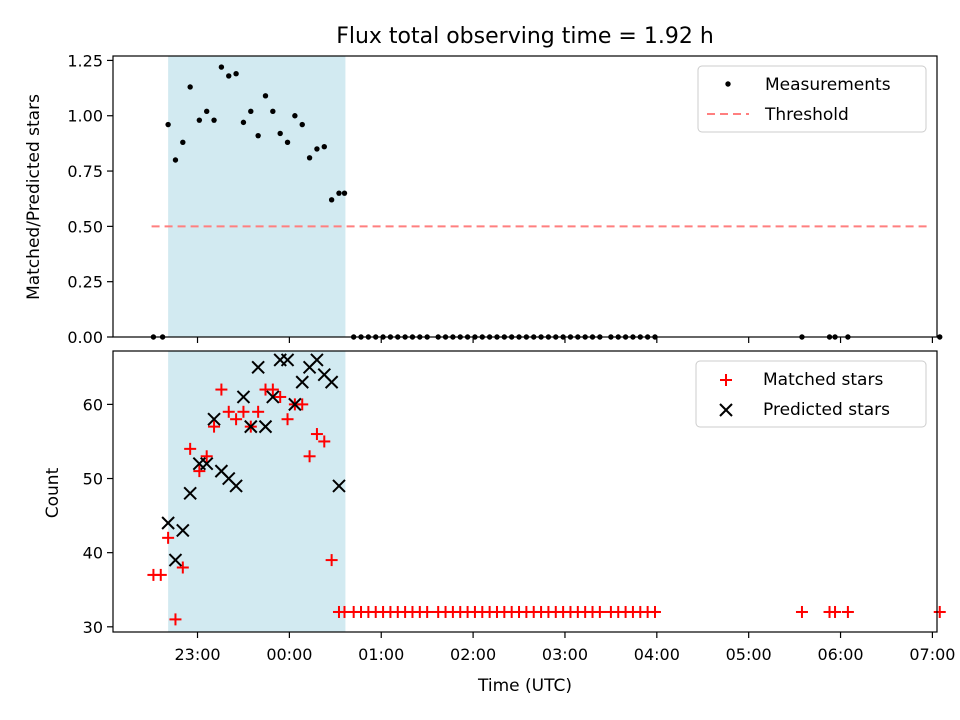  What do you see at coordinates (257, 196) in the screenshot?
I see `top-window-band` at bounding box center [257, 196].